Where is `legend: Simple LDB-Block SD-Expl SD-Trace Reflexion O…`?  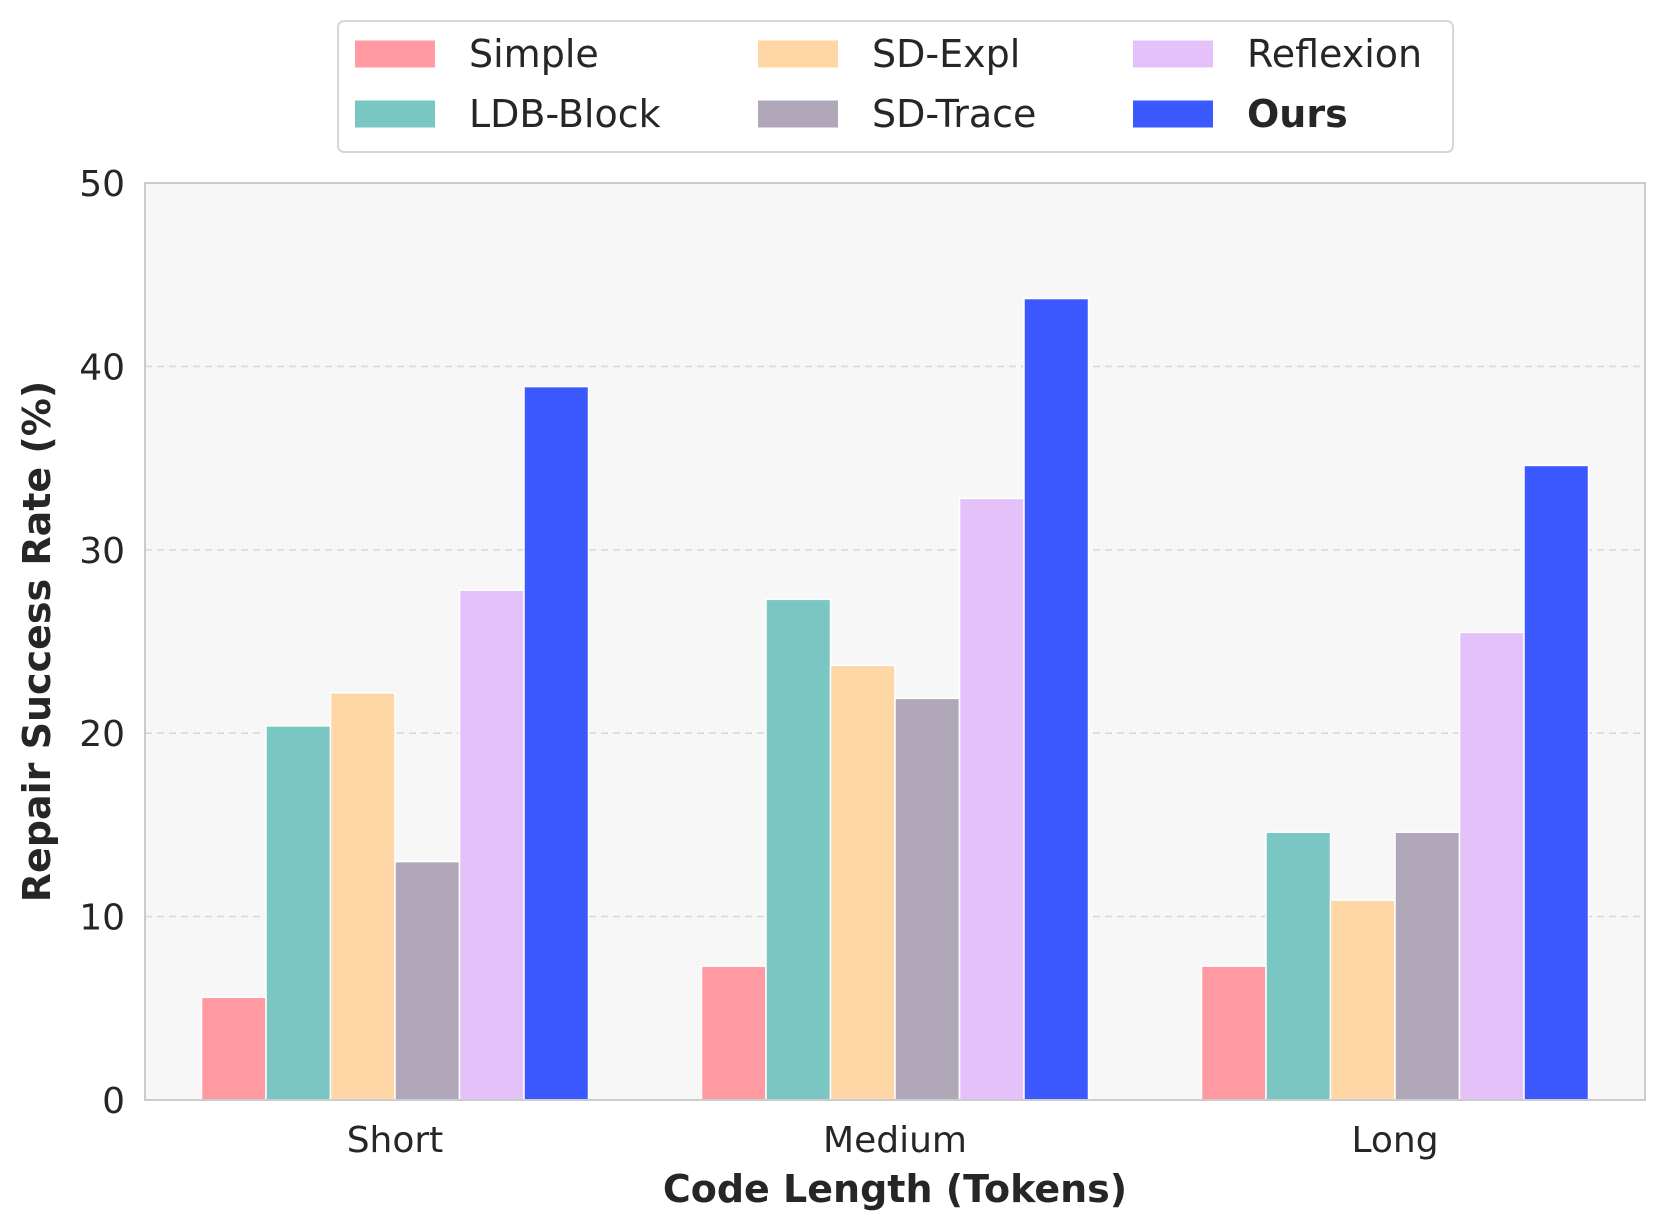 legend: Simple LDB-Block SD-Expl SD-Trace Reflexion O… is located at coordinates (895, 86).